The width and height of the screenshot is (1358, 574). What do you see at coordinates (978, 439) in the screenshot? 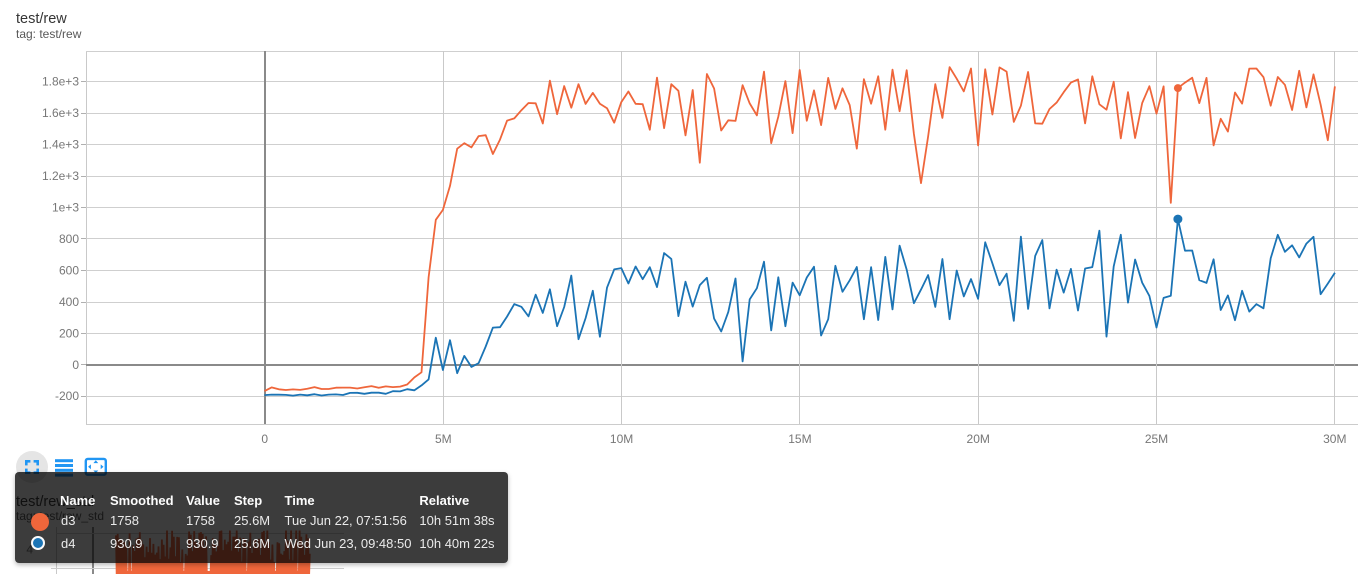
I see `svg-text: 20M` at bounding box center [978, 439].